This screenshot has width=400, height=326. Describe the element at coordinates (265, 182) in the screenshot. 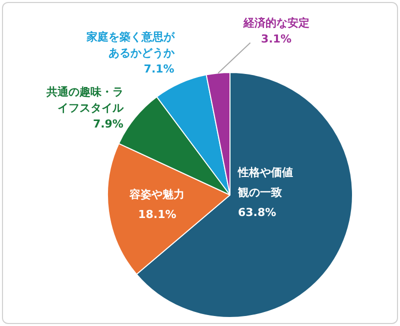

I see `slice-label: 性格や価値観の一致` at that location.